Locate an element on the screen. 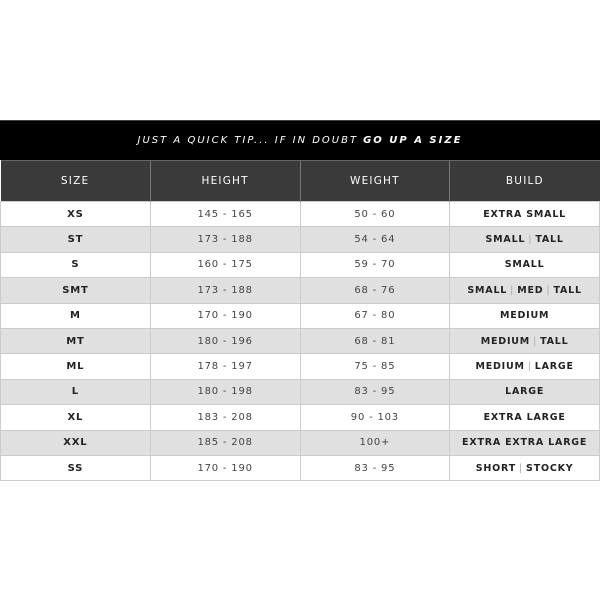  column-header-weight: WEIGHT is located at coordinates (374, 181).